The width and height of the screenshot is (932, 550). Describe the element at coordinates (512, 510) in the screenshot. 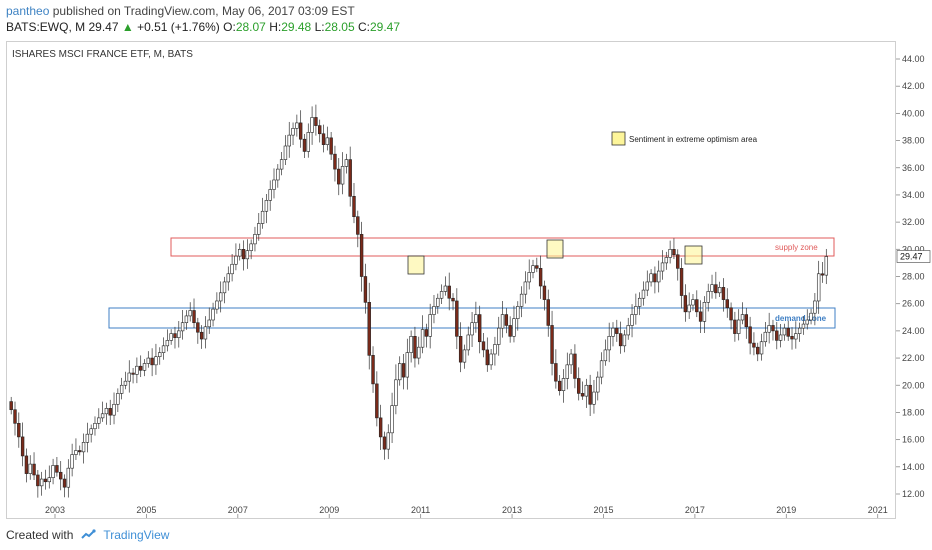

I see `x-tick-label: 2013` at that location.